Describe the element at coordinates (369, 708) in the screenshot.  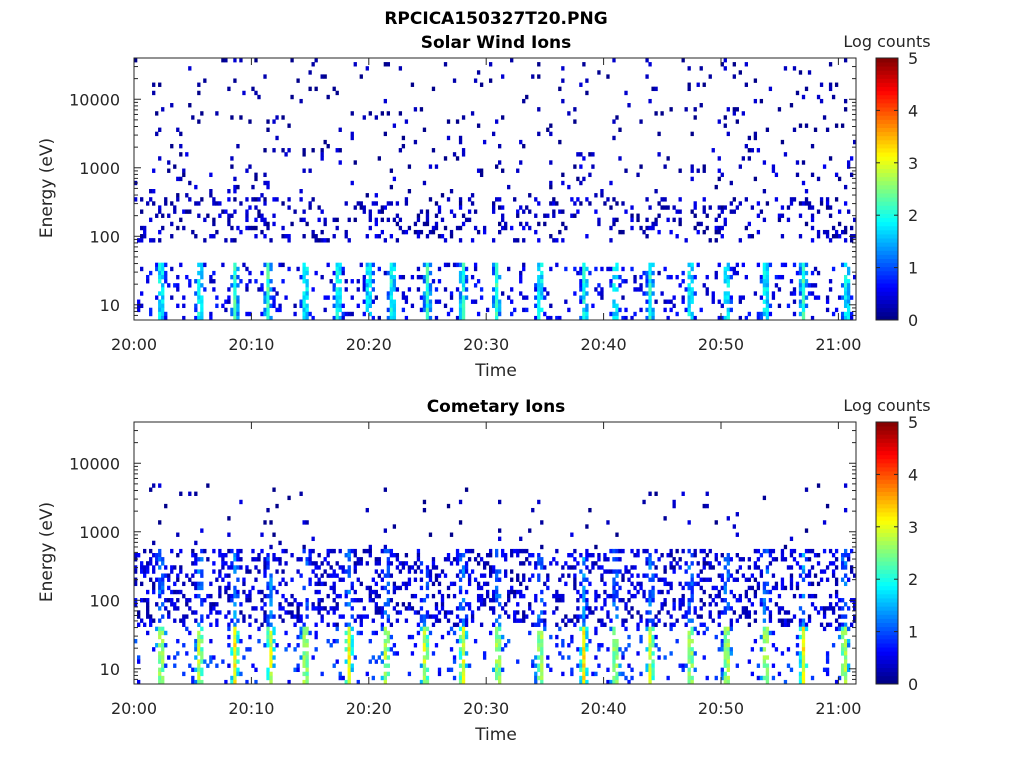
I see `x-tick-label: 20:20` at that location.